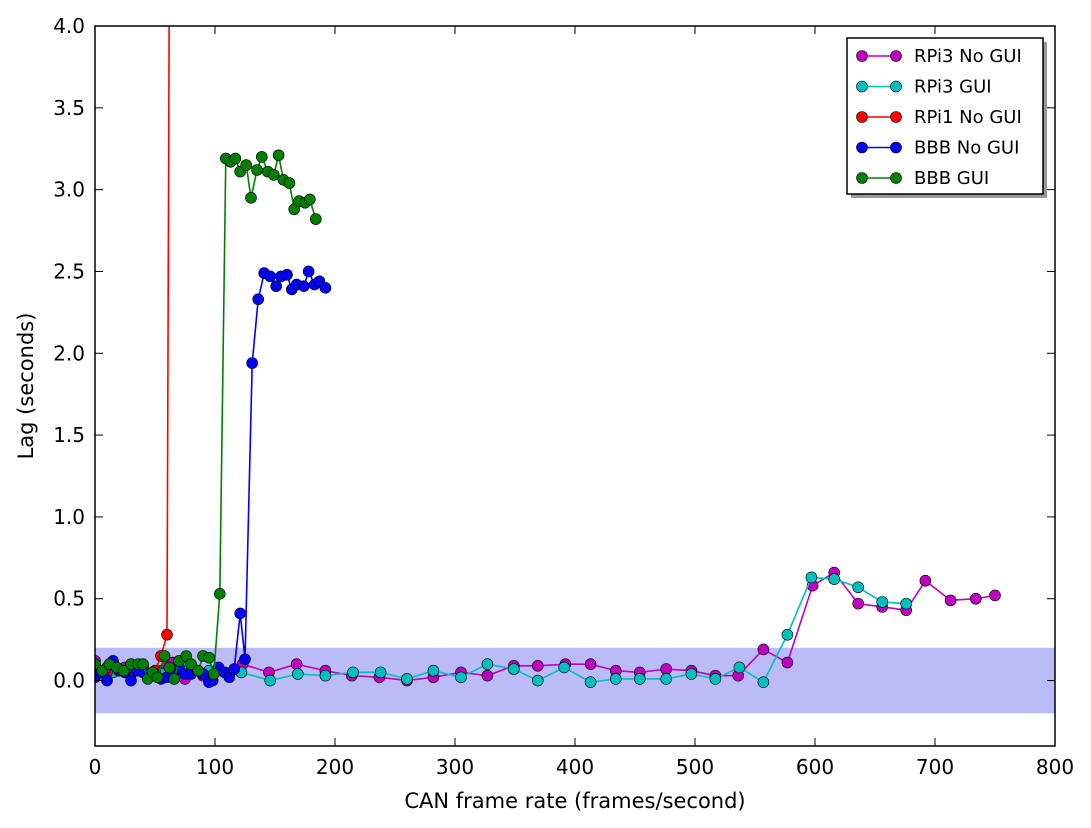 The height and width of the screenshot is (828, 1091). Describe the element at coordinates (968, 56) in the screenshot. I see `legend-label: RPi3 No GUI` at that location.